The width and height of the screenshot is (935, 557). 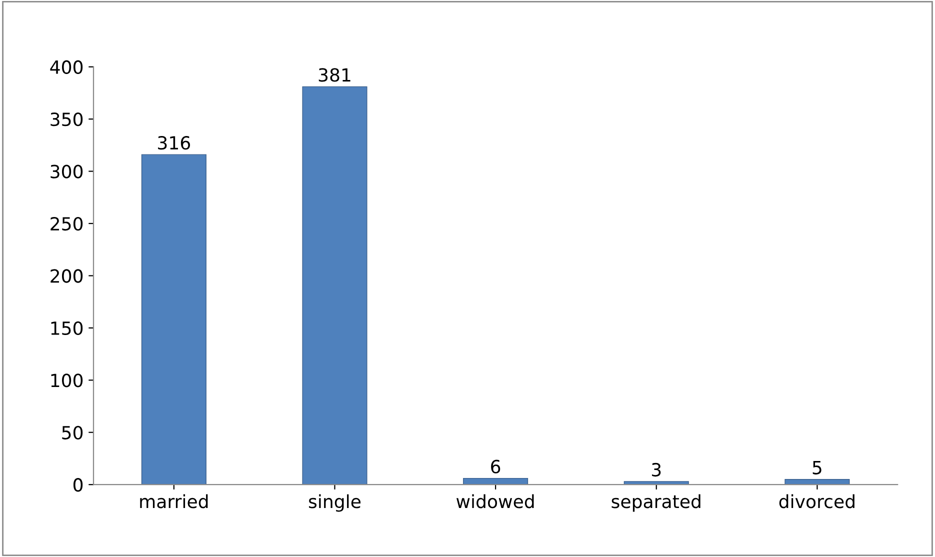 I want to click on y-tick-label: 250, so click(x=66, y=223).